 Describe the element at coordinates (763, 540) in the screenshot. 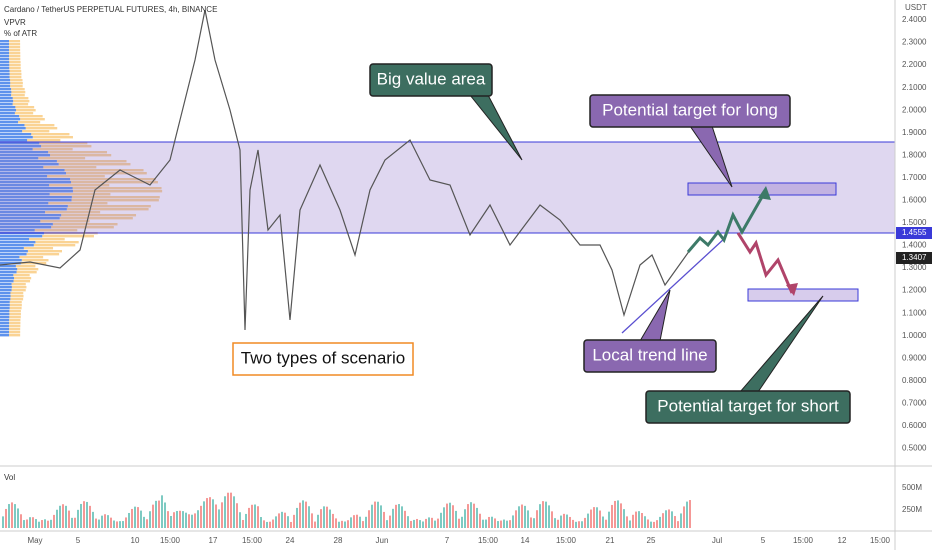

I see `time-label: 5` at that location.